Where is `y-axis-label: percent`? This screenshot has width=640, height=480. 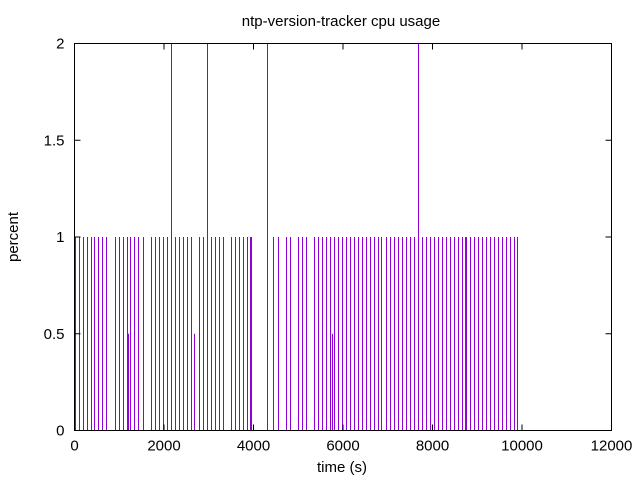 y-axis-label: percent is located at coordinates (13, 236).